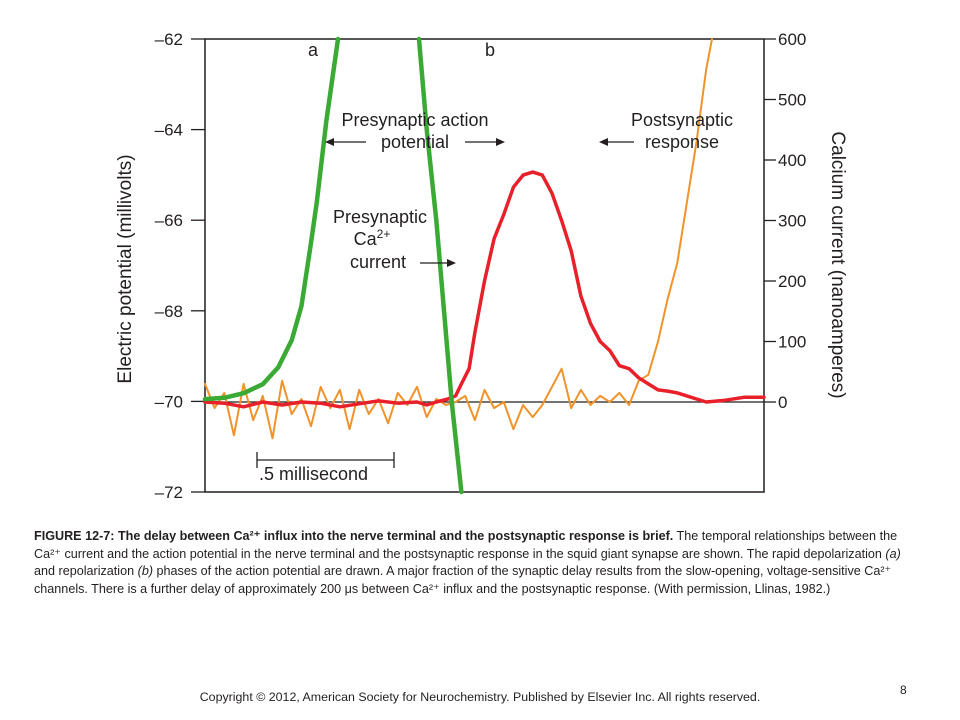  I want to click on label-a: a, so click(313, 50).